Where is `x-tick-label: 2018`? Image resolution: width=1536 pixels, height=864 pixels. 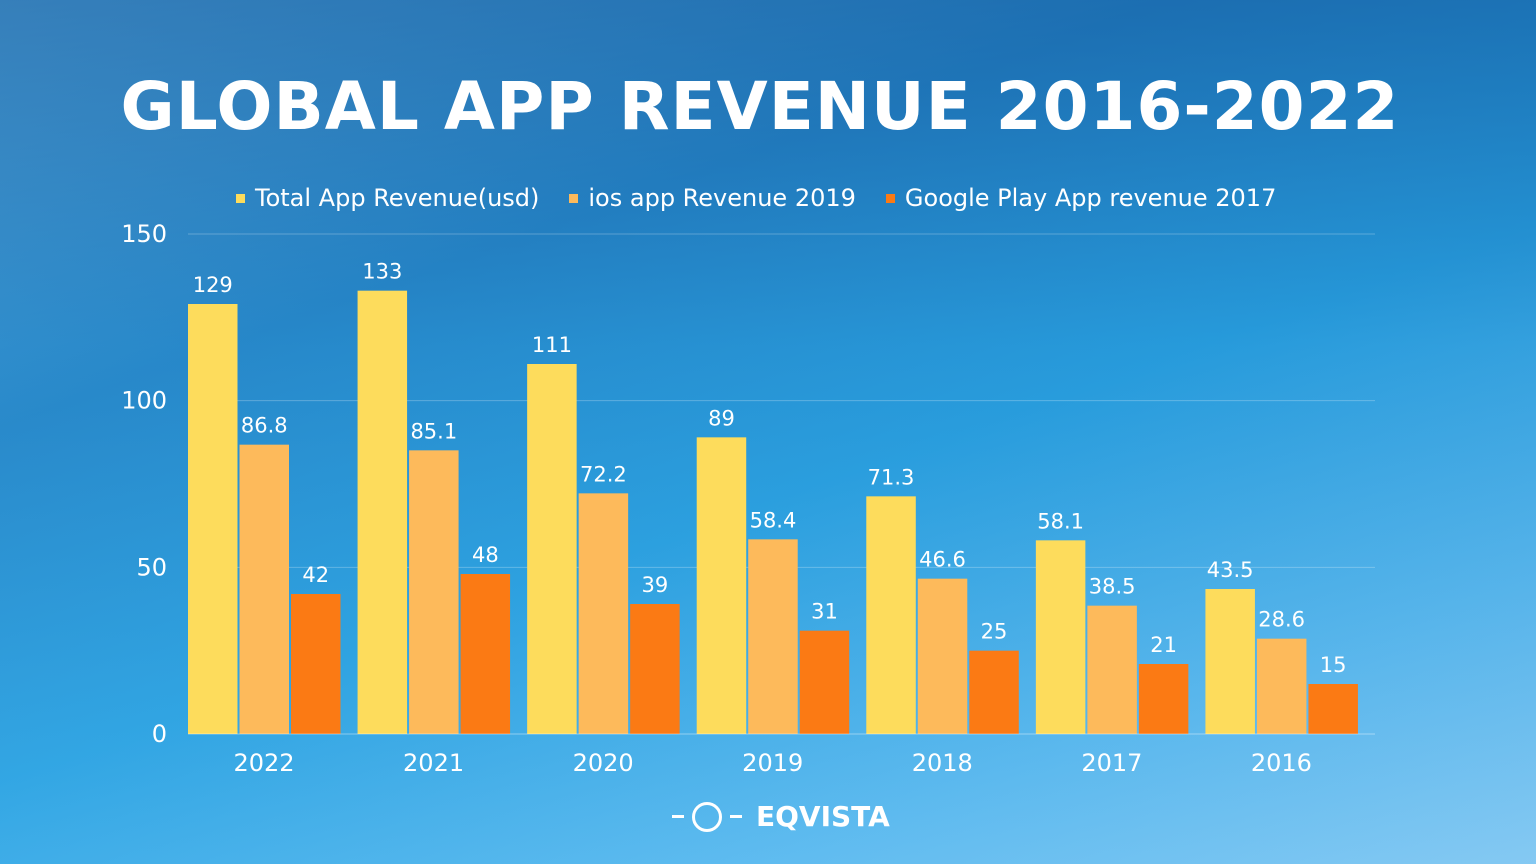
x-tick-label: 2018 is located at coordinates (942, 763).